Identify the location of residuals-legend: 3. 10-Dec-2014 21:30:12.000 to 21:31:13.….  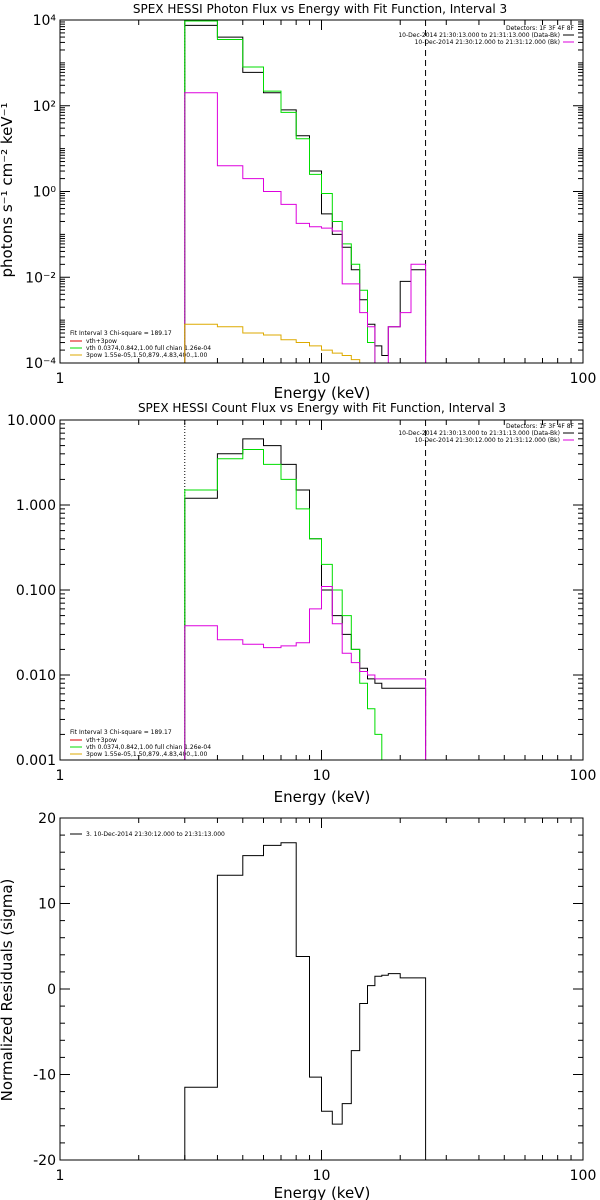
(147, 834).